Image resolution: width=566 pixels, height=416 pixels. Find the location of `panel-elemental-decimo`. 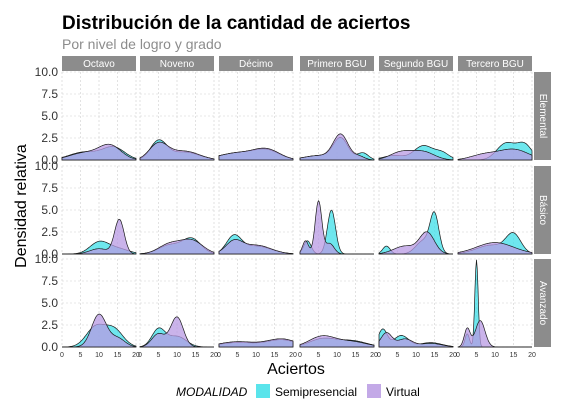

panel-elemental-decimo is located at coordinates (256, 116).